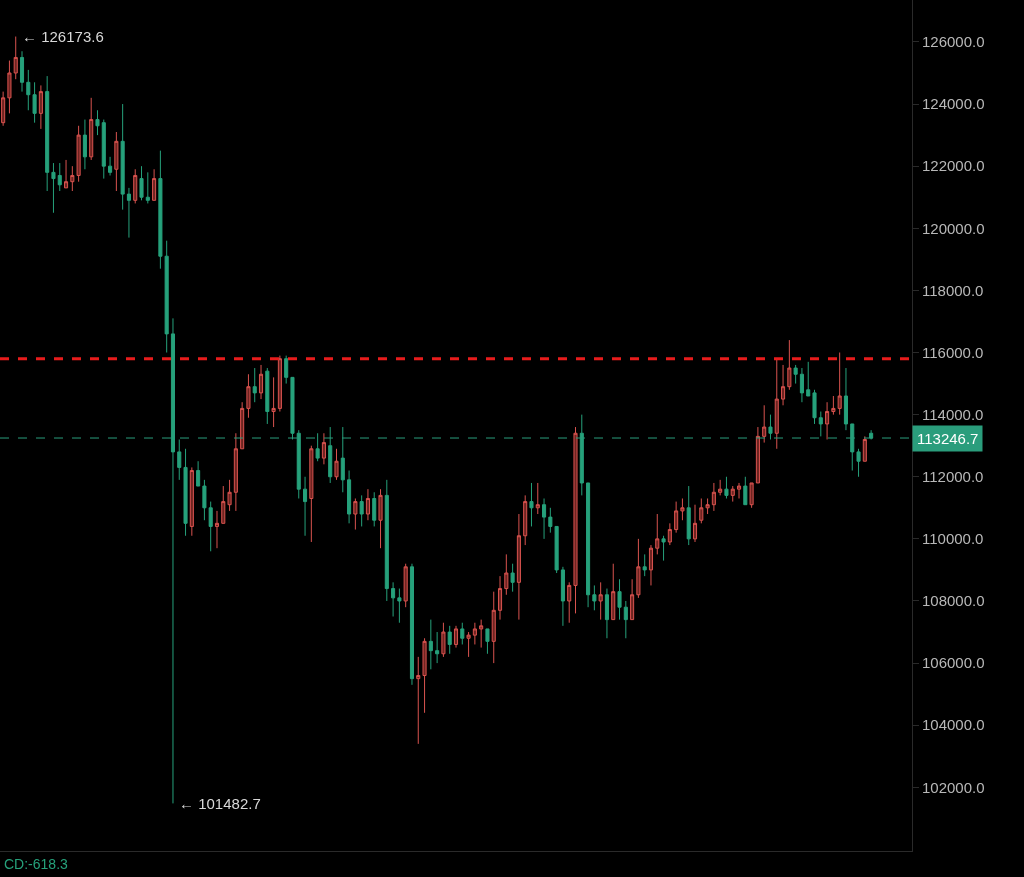  Describe the element at coordinates (953, 104) in the screenshot. I see `y-tick-label: 124000.0` at that location.